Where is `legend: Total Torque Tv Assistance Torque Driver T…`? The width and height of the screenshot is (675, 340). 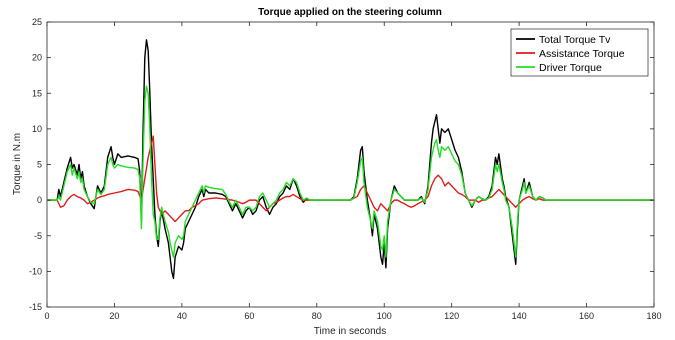
legend: Total Torque Tv Assistance Torque Driver T… is located at coordinates (579, 52).